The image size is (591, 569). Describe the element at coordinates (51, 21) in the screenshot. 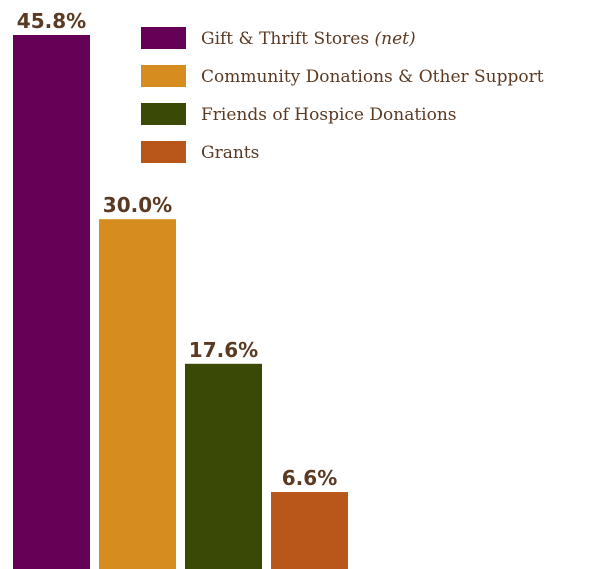

I see `value-label-1: 45.8%` at that location.